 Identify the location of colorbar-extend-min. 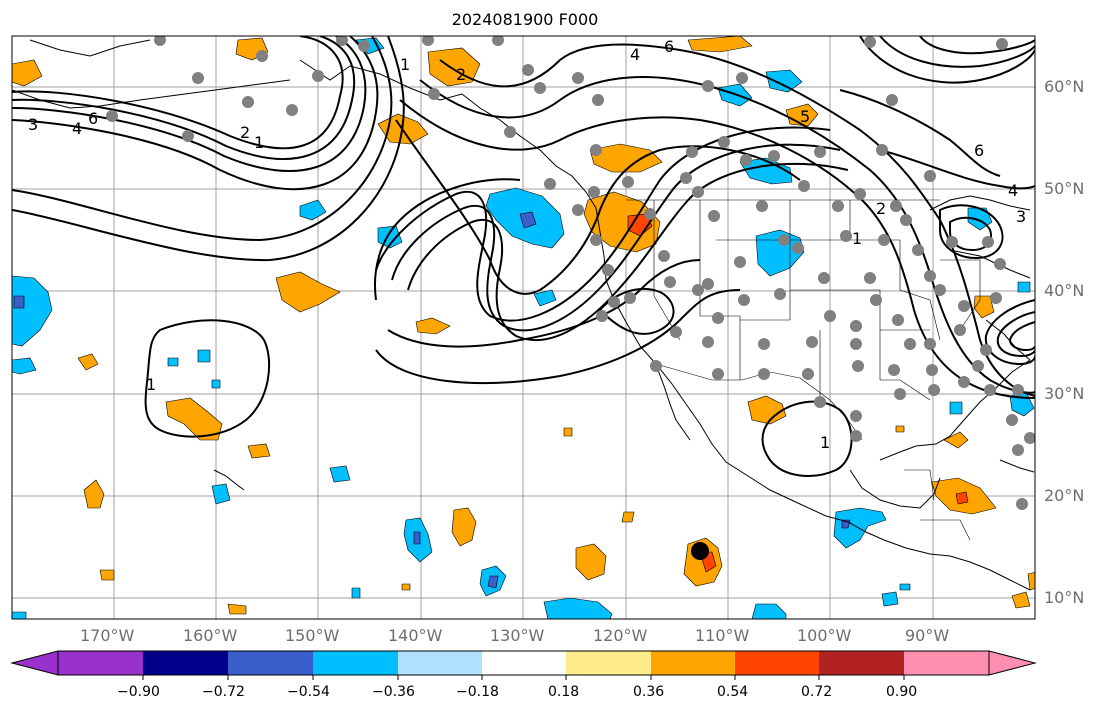
(34, 663).